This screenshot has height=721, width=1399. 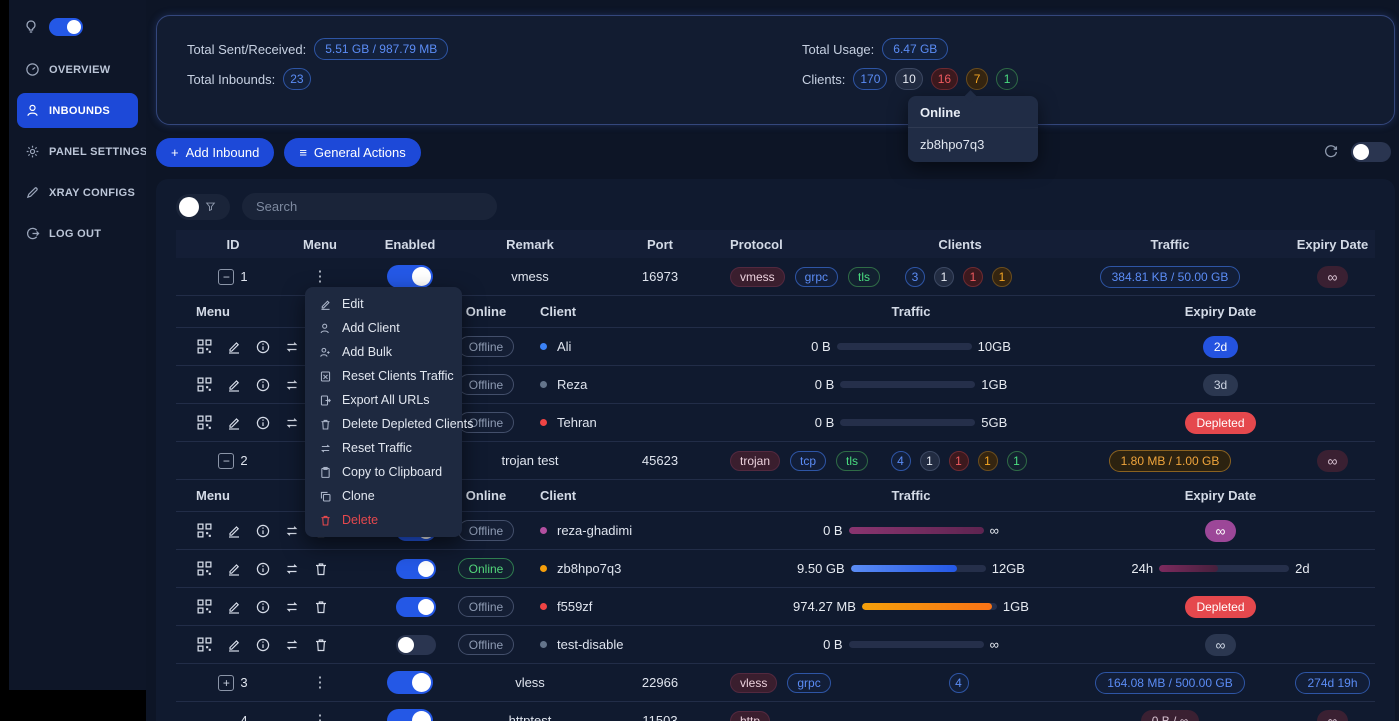 I want to click on sidebar-item-xray-configs: XRAY CONFIGS, so click(x=77, y=192).